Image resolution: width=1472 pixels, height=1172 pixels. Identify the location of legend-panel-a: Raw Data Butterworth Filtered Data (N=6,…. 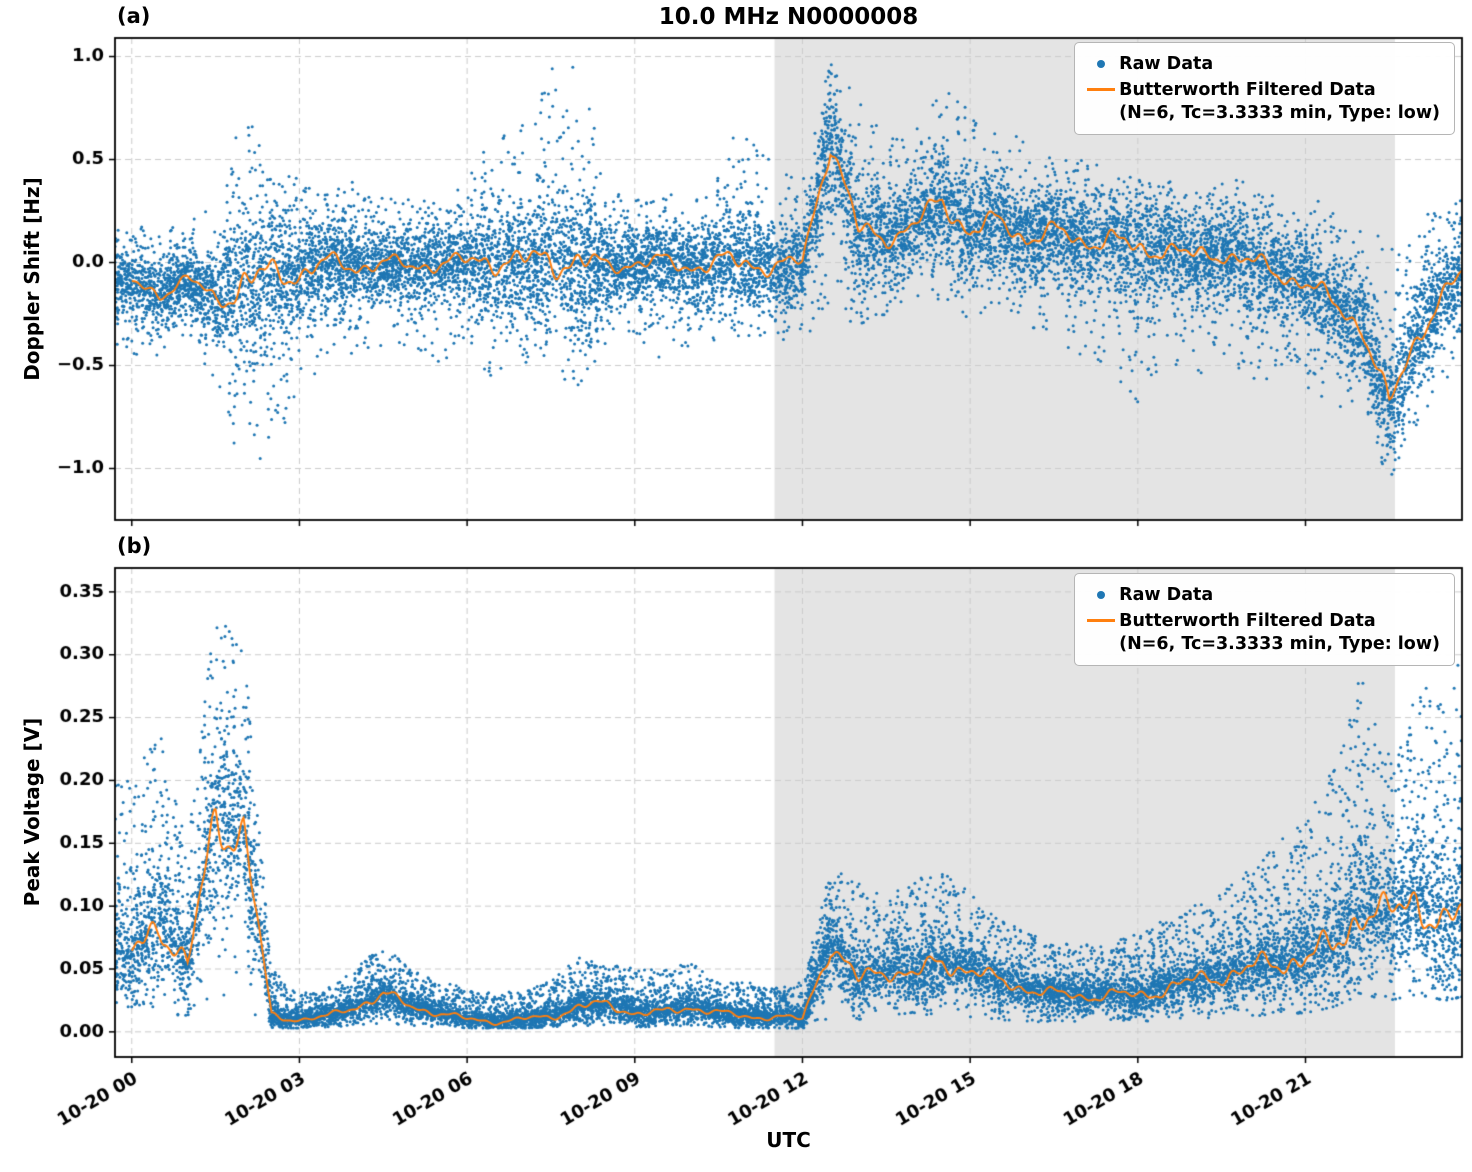
(1264, 89).